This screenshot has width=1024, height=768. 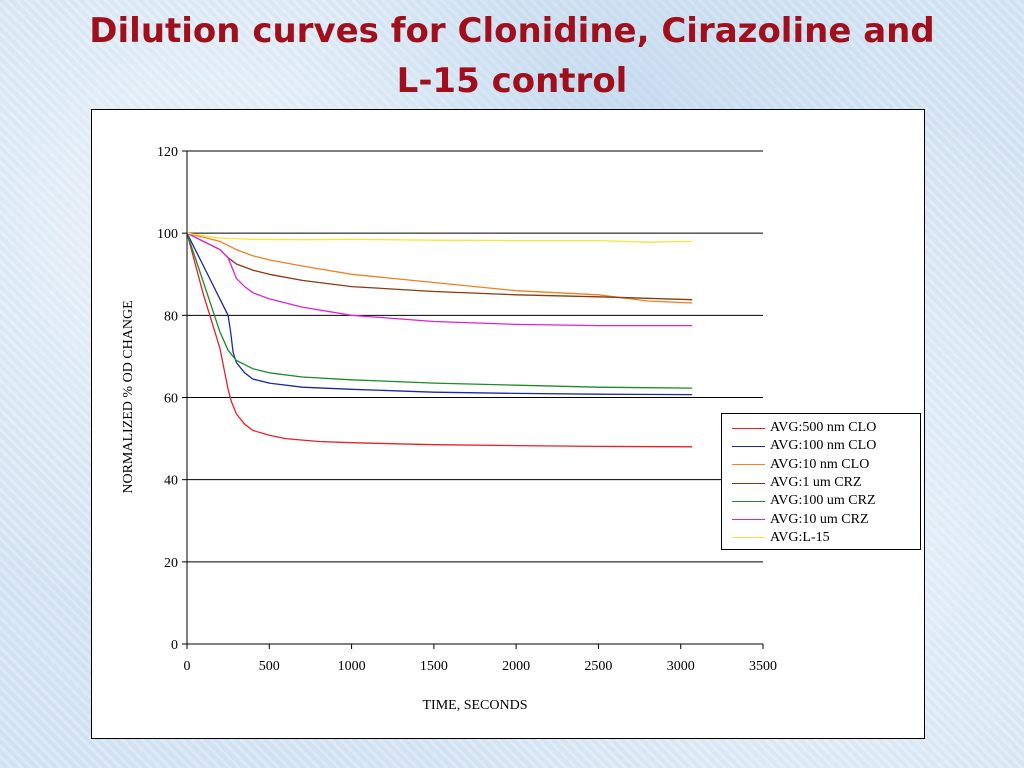 I want to click on legend-item: AVG:100 um CRZ, so click(x=826, y=501).